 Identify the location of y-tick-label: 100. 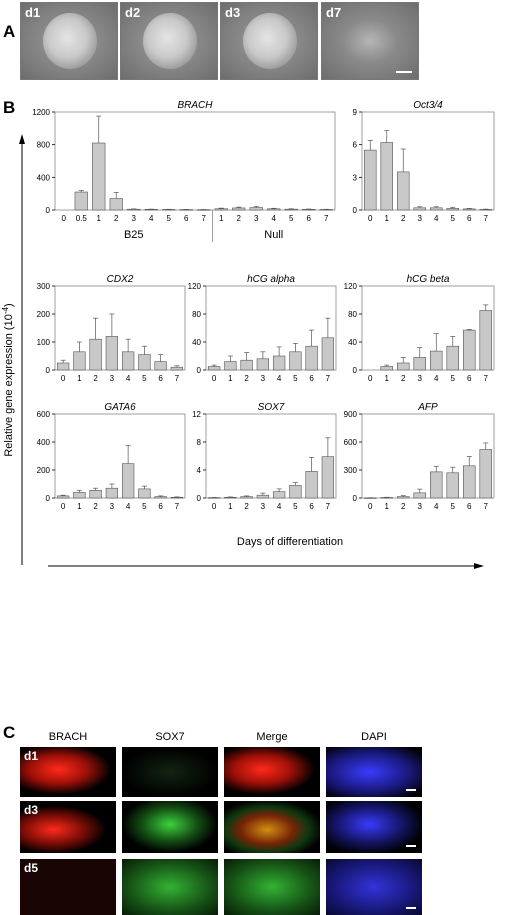
(44, 342).